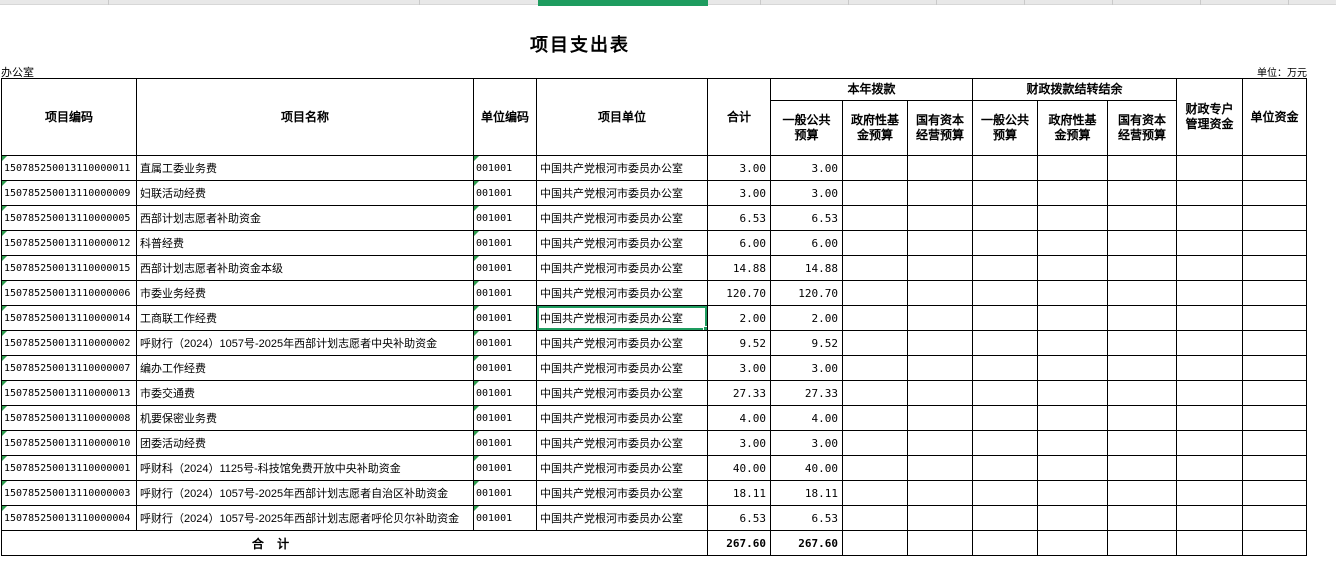 The width and height of the screenshot is (1336, 576). Describe the element at coordinates (739, 318) in the screenshot. I see `total-cell: 2.00` at that location.